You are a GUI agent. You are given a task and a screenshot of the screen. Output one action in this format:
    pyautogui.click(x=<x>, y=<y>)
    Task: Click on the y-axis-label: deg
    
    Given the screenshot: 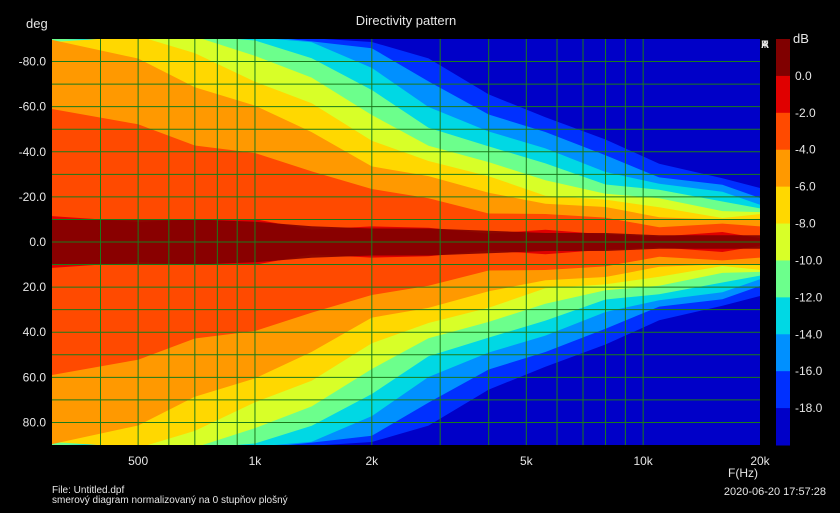 What is the action you would take?
    pyautogui.click(x=37, y=23)
    